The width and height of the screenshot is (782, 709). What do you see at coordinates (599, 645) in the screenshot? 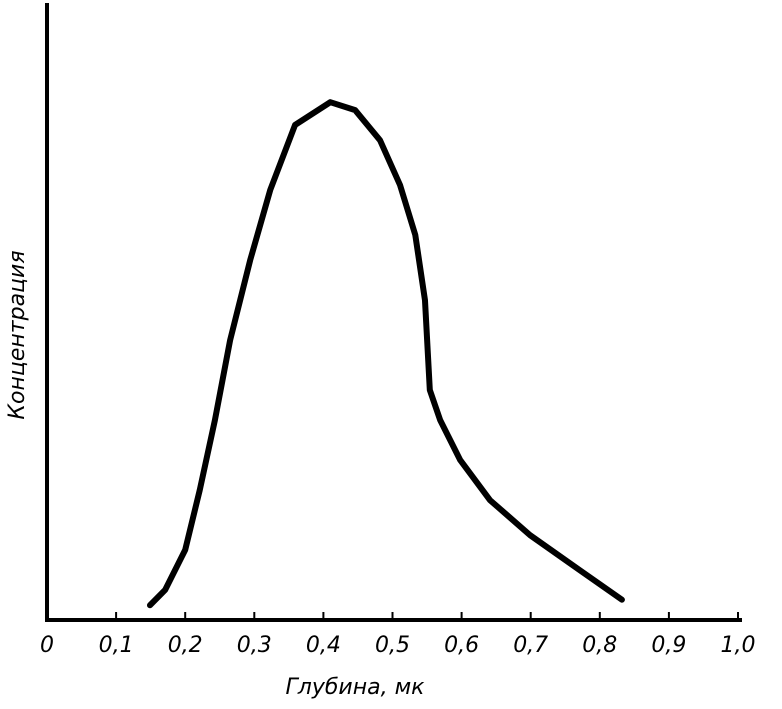
I see `x-tick-label: 0,8` at bounding box center [599, 645].